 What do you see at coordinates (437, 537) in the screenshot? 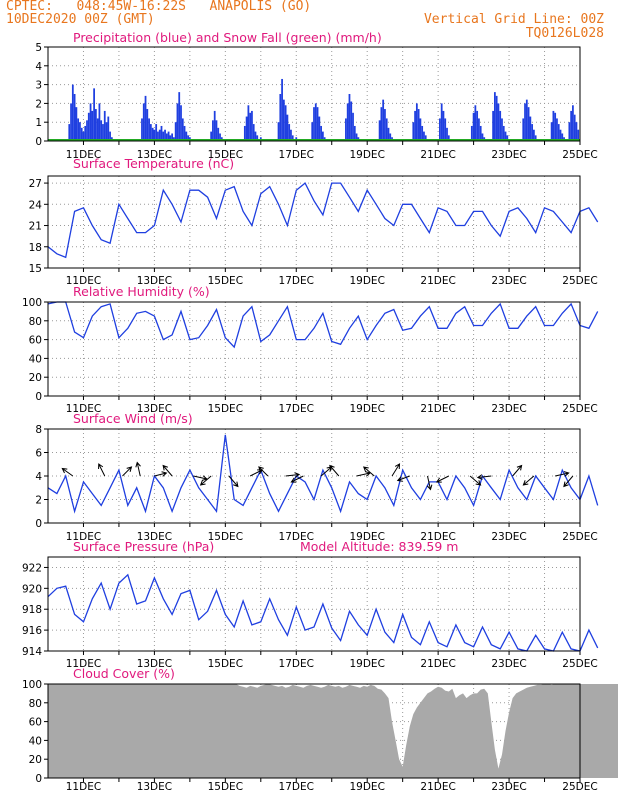
I see `wind-xtick-label: 21DEC` at bounding box center [437, 537].